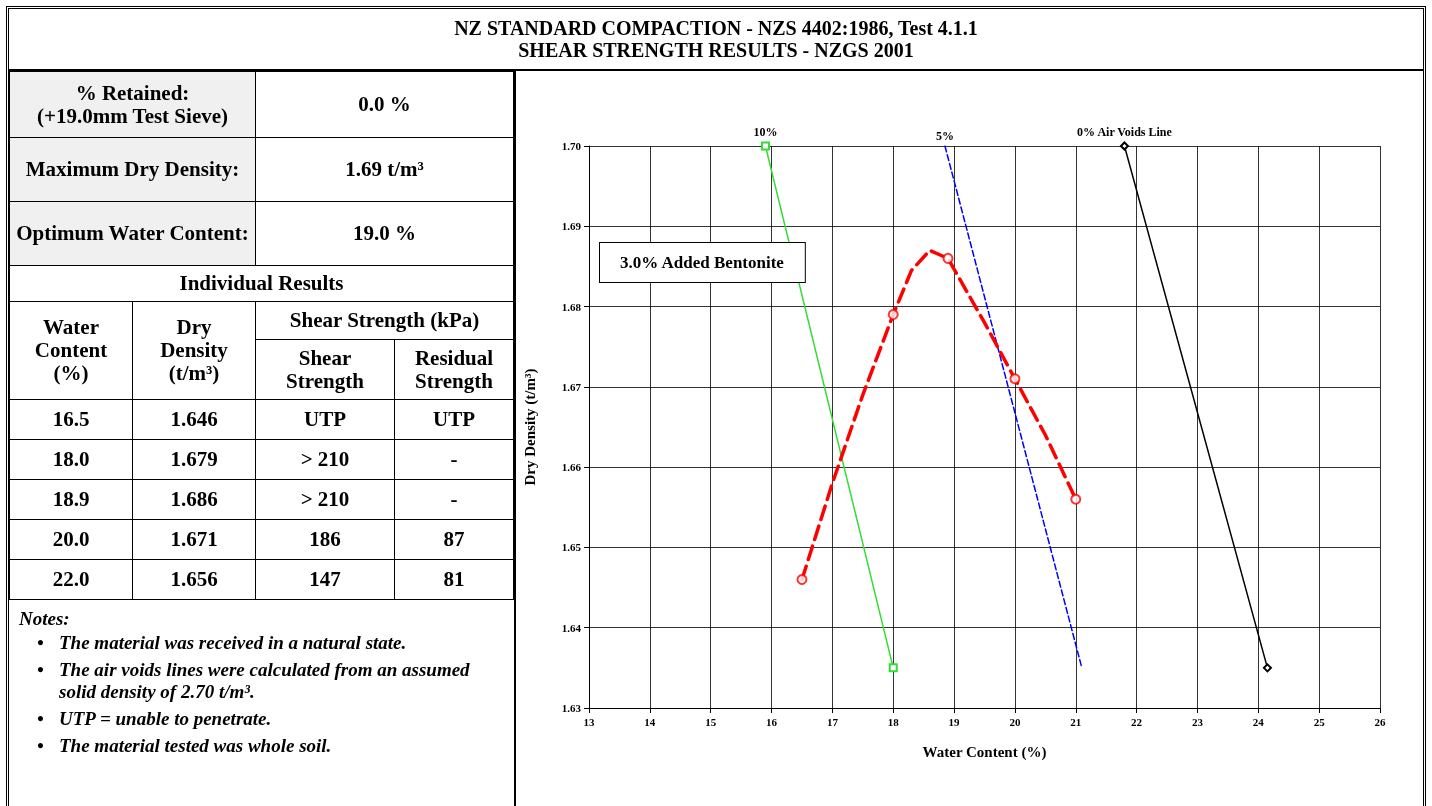  What do you see at coordinates (325, 539) in the screenshot?
I see `text: 186` at bounding box center [325, 539].